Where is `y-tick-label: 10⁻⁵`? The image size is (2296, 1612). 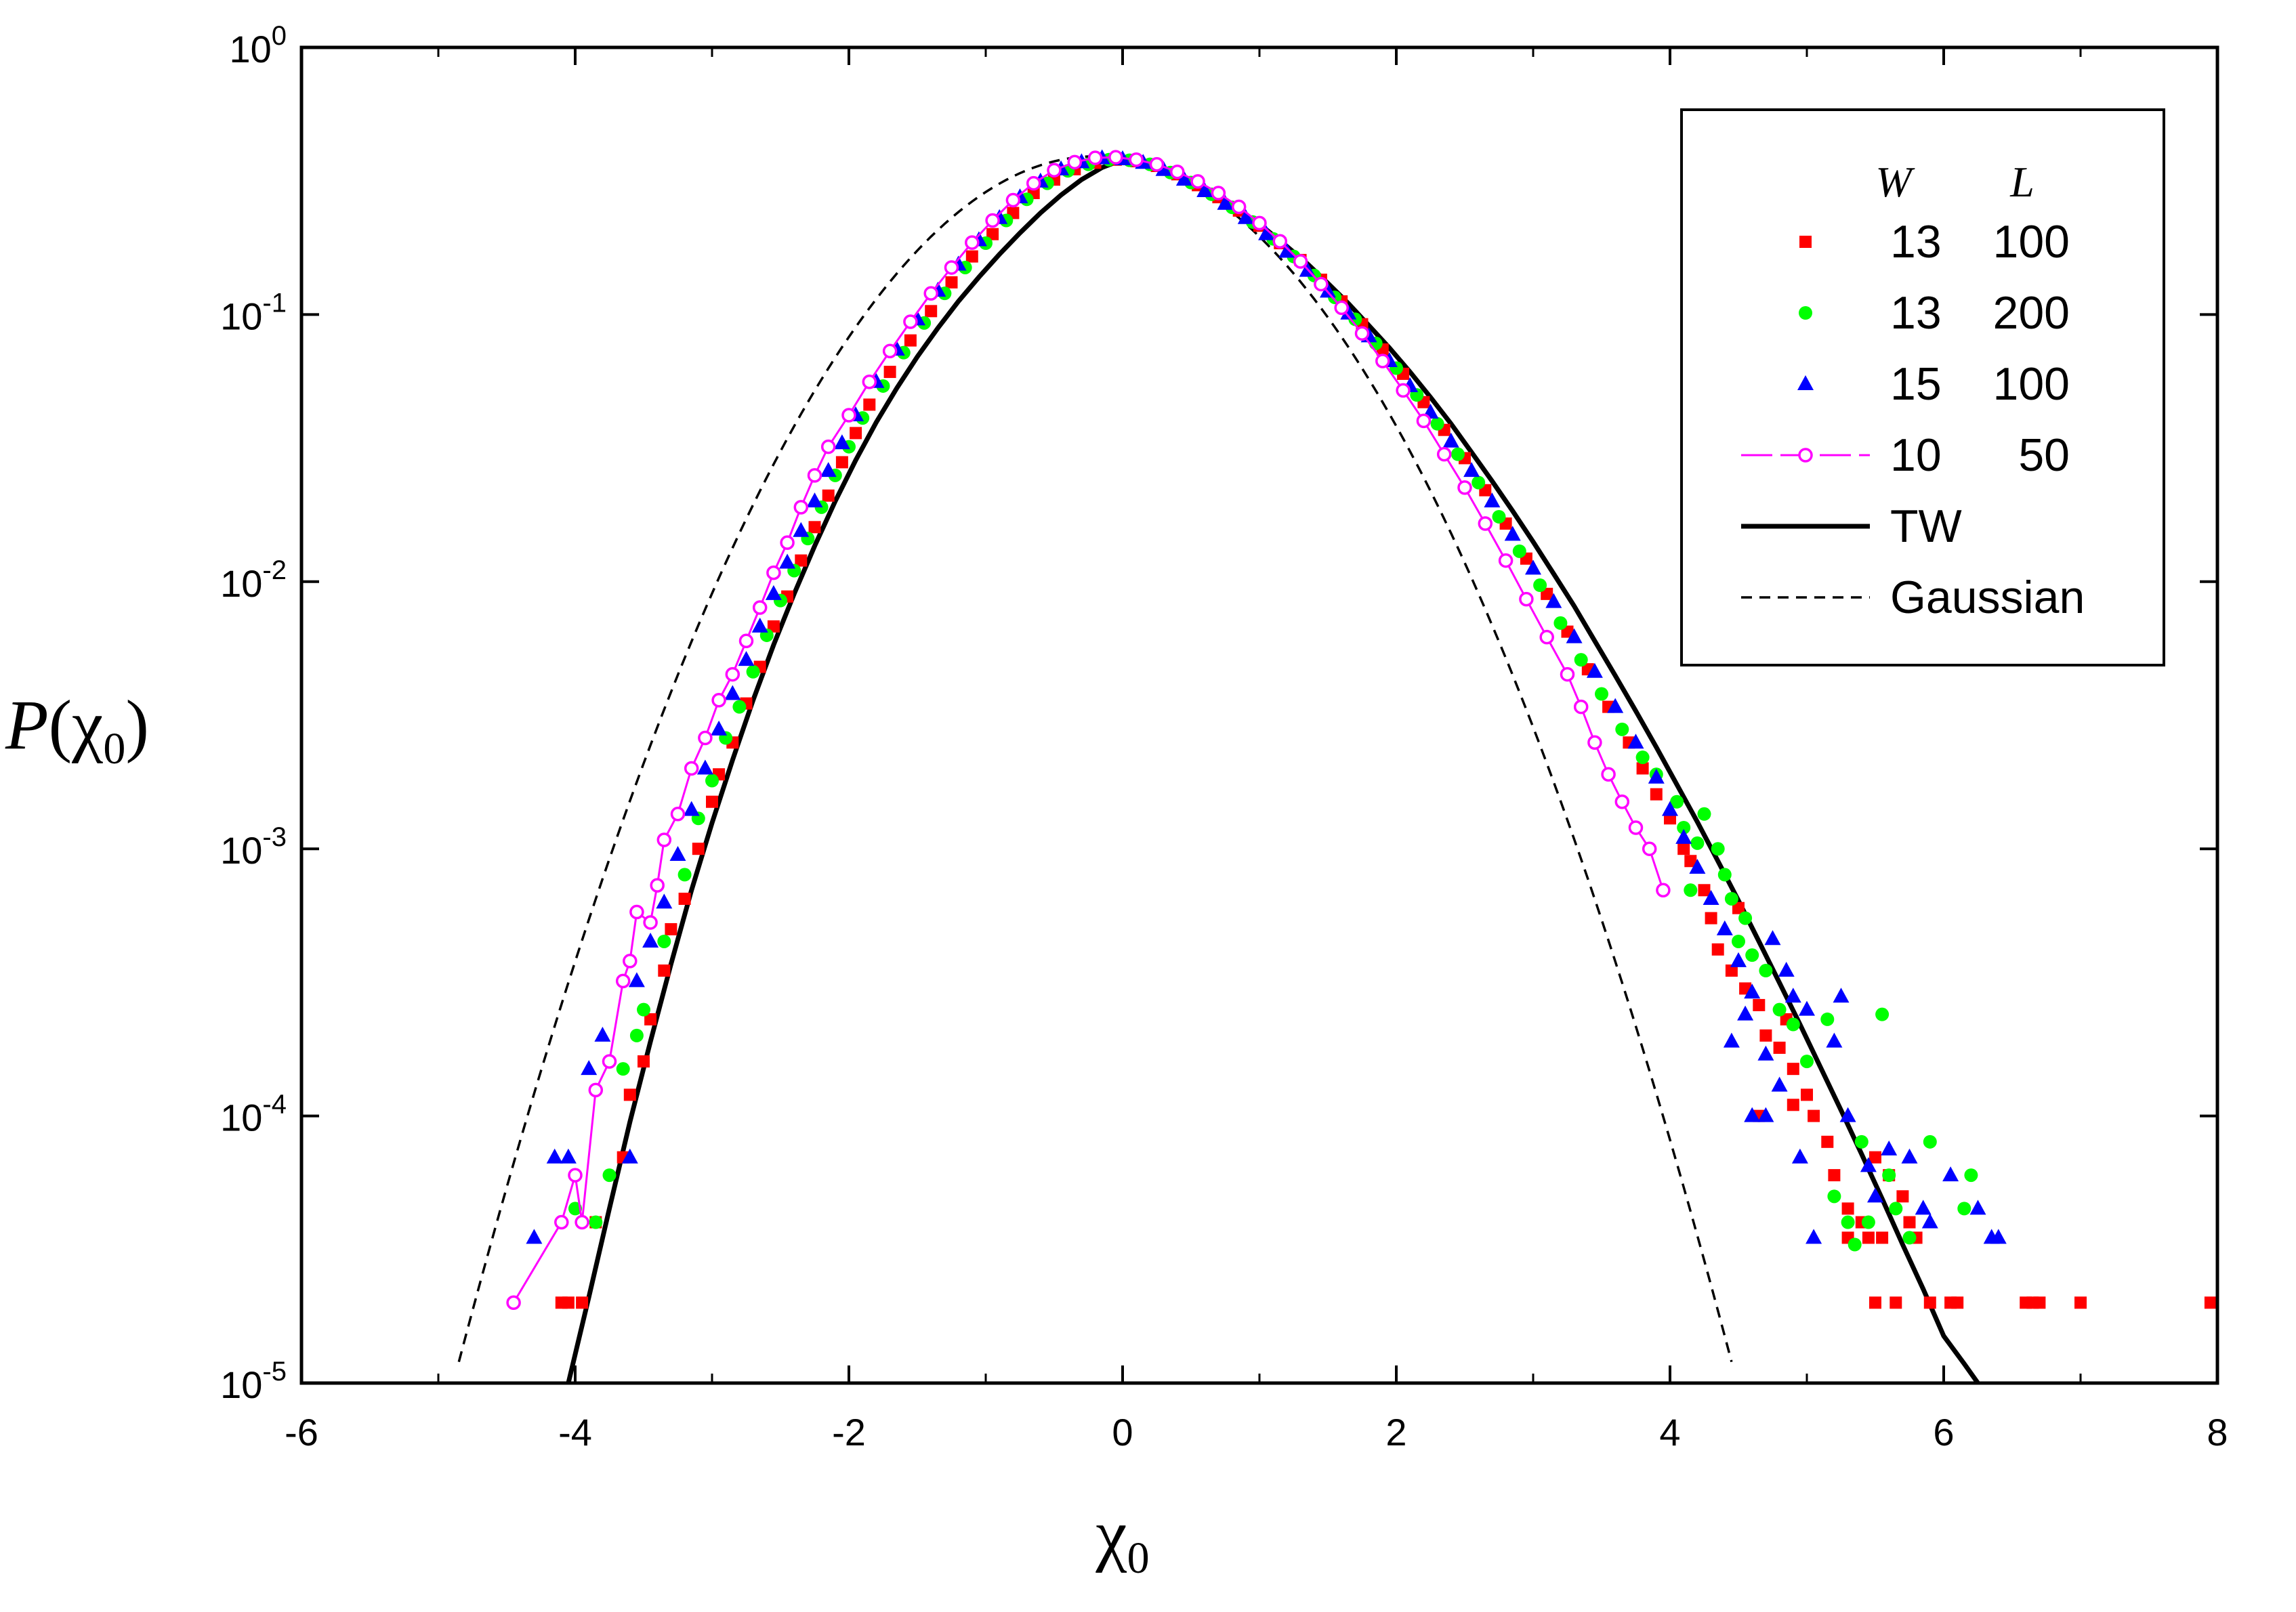 y-tick-label: 10⁻⁵ is located at coordinates (253, 1381).